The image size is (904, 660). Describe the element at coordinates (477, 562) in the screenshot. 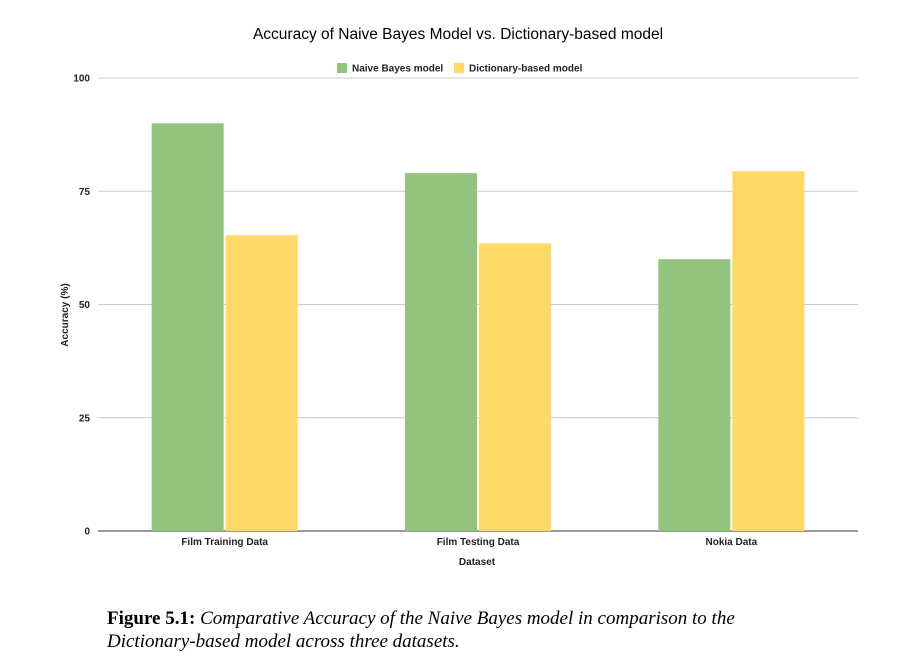

I see `x-axis-title: Dataset` at that location.